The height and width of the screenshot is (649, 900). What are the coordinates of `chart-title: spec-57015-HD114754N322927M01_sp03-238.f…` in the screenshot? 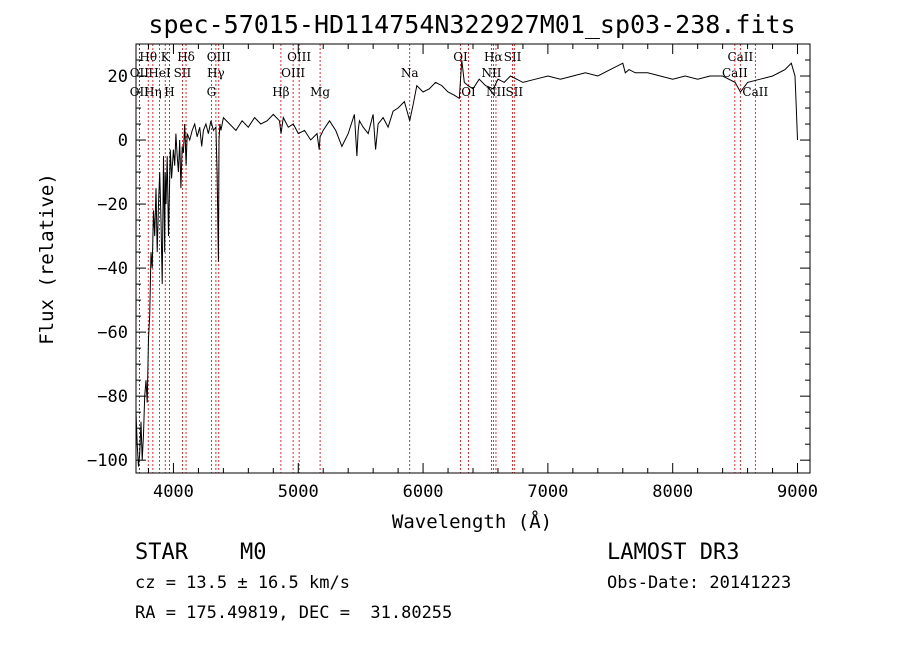 It's located at (471, 24).